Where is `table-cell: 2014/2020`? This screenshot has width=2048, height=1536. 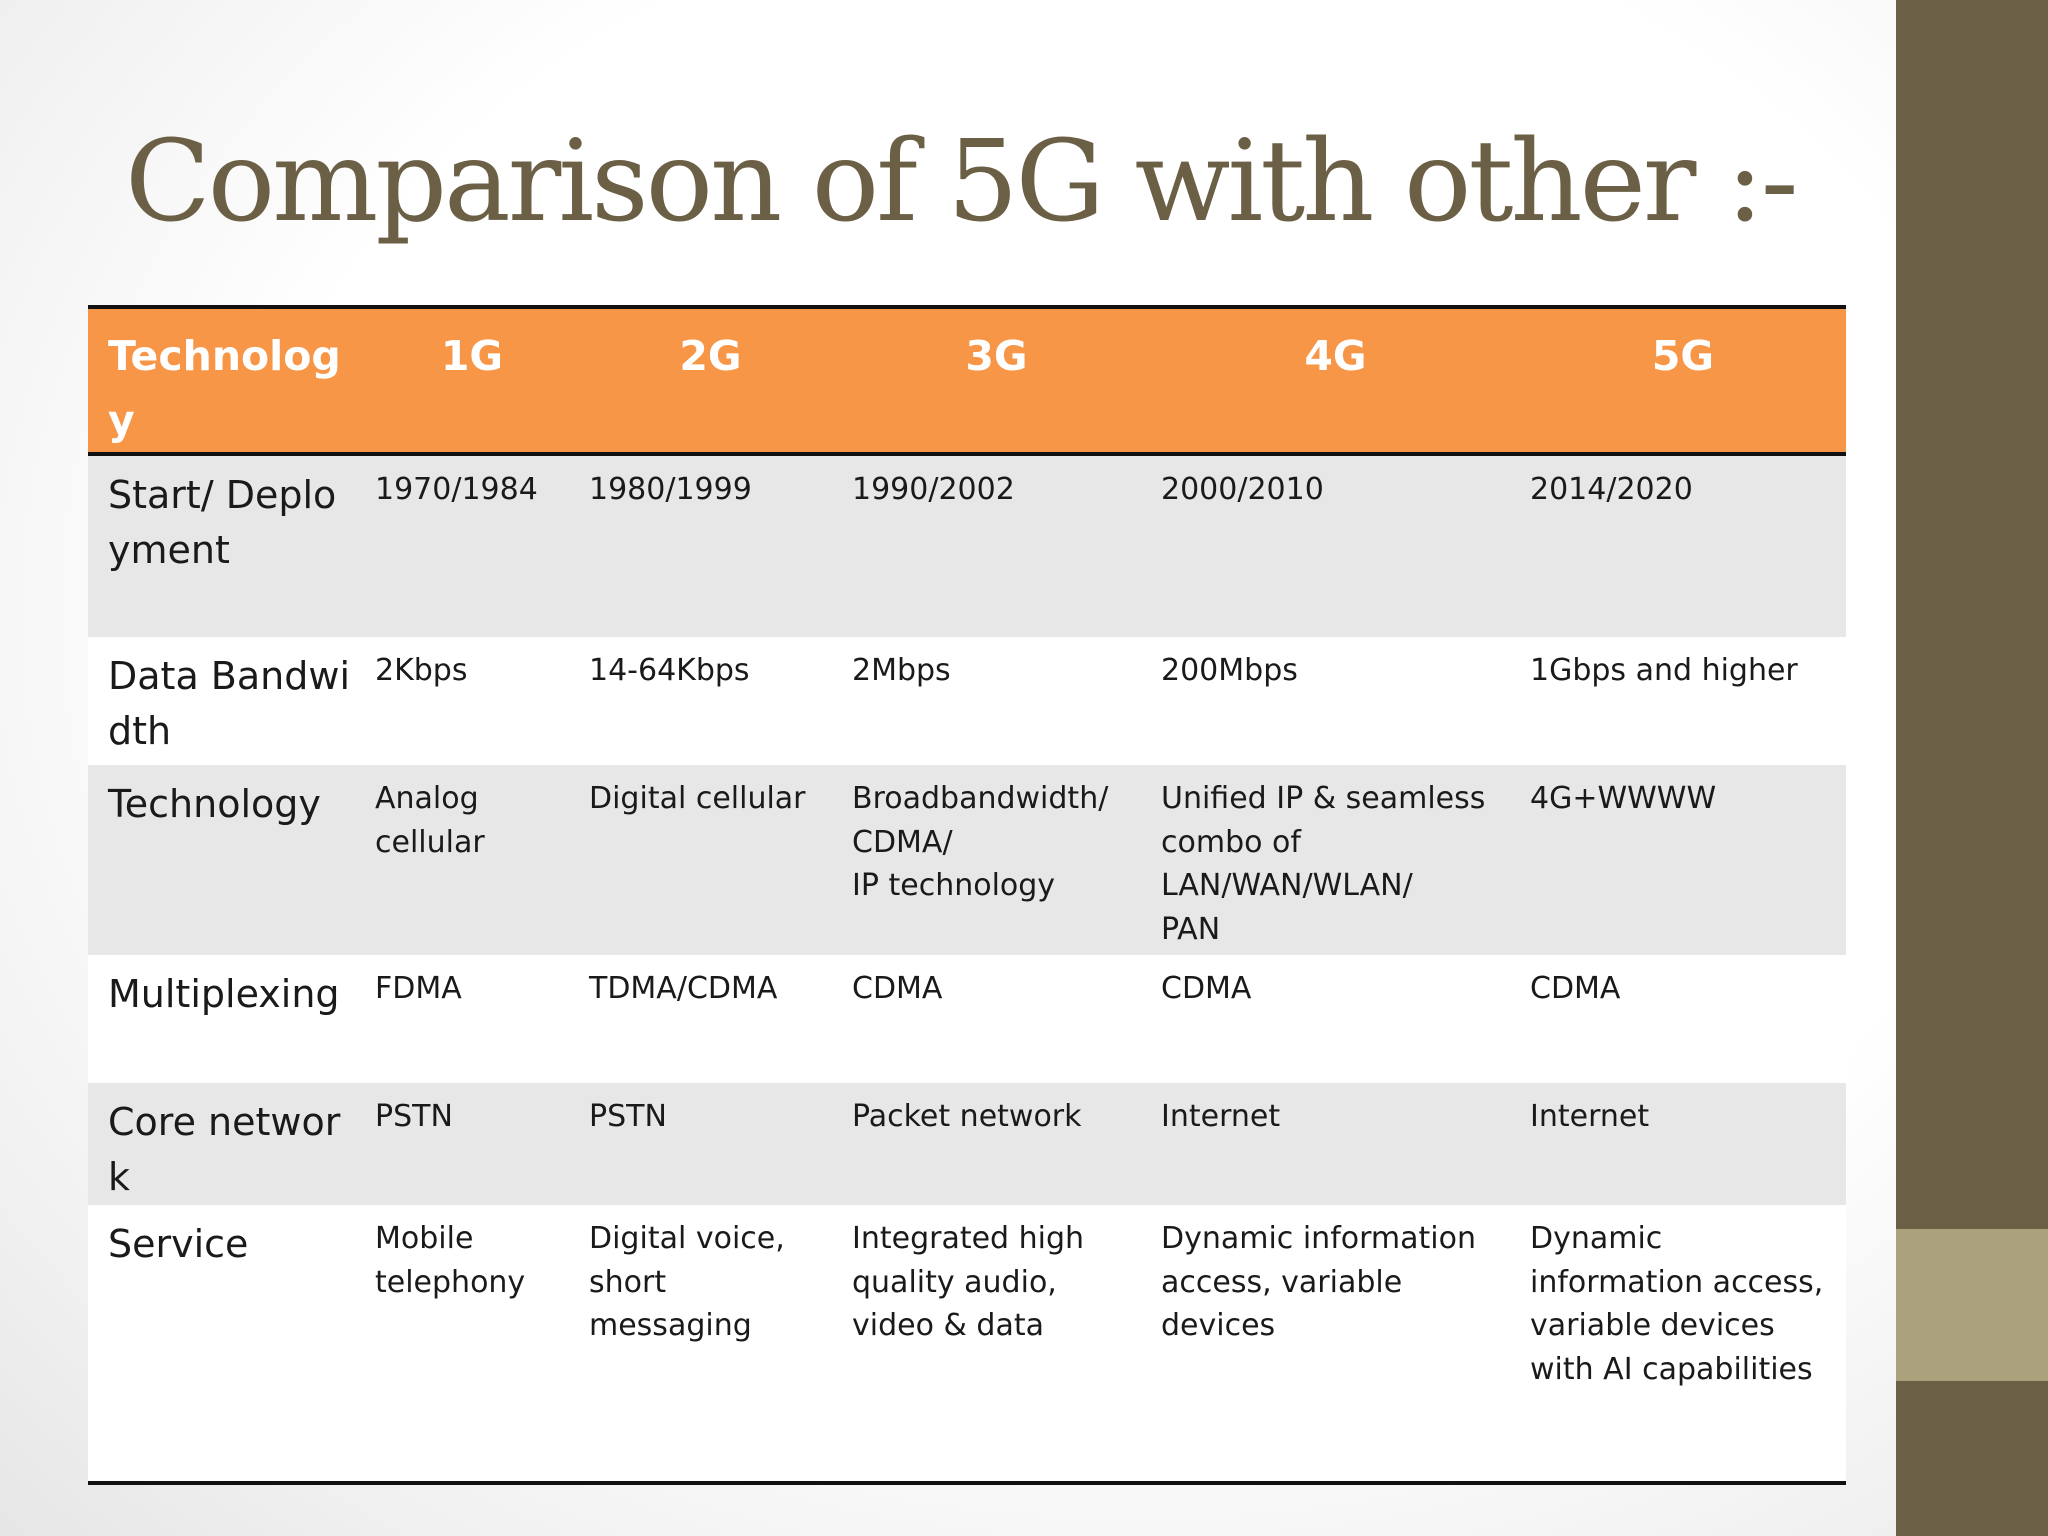 table-cell: 2014/2020 is located at coordinates (1611, 490).